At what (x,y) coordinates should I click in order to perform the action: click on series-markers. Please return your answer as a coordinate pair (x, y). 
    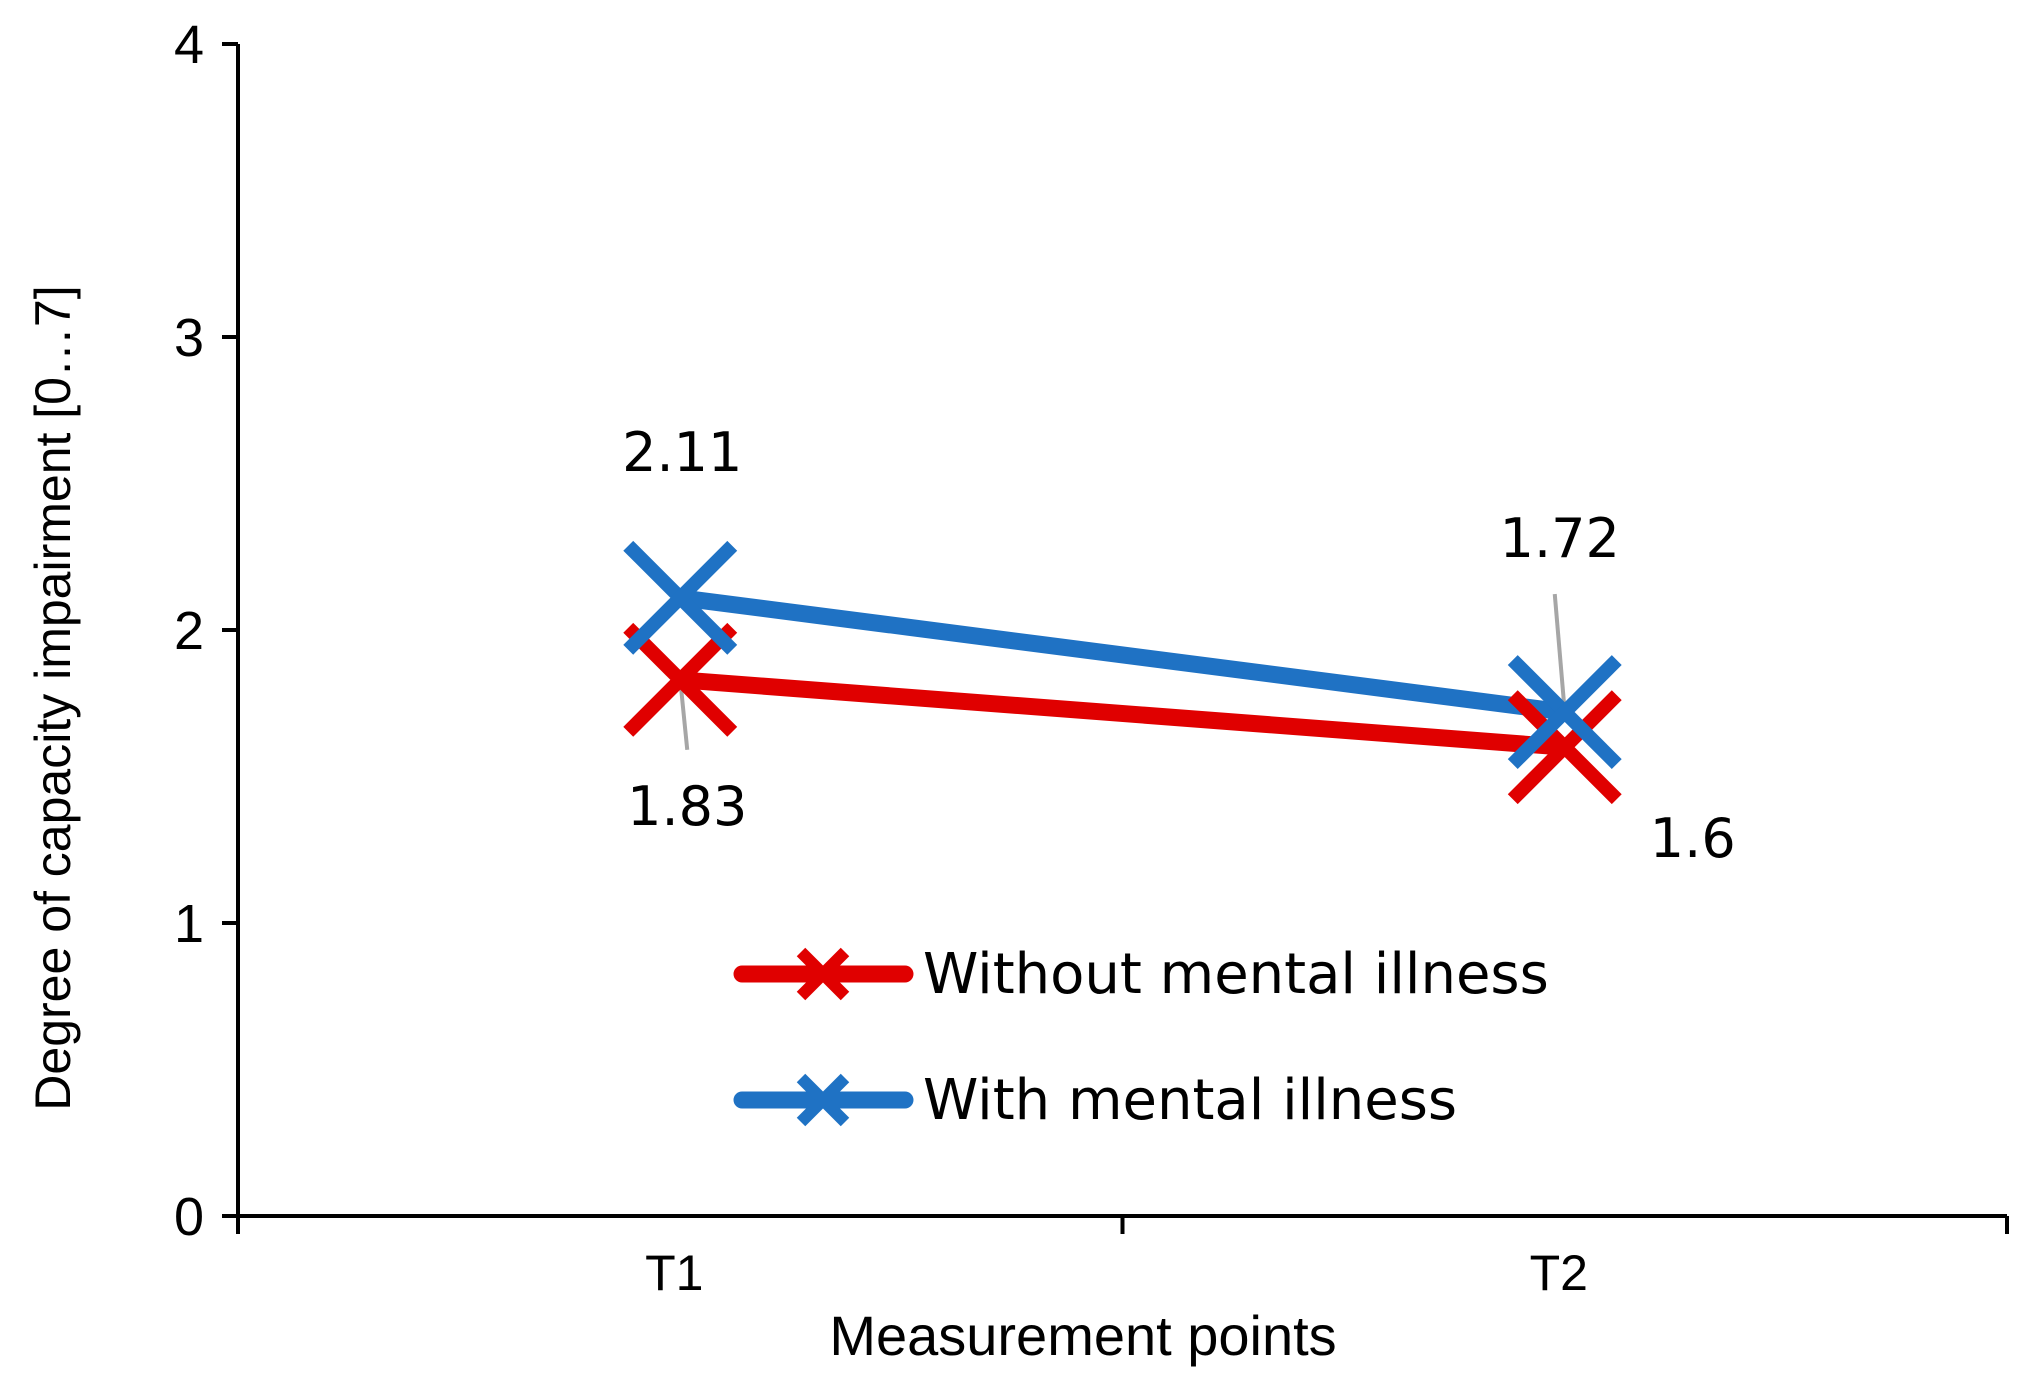
    Looking at the image, I should click on (1122, 672).